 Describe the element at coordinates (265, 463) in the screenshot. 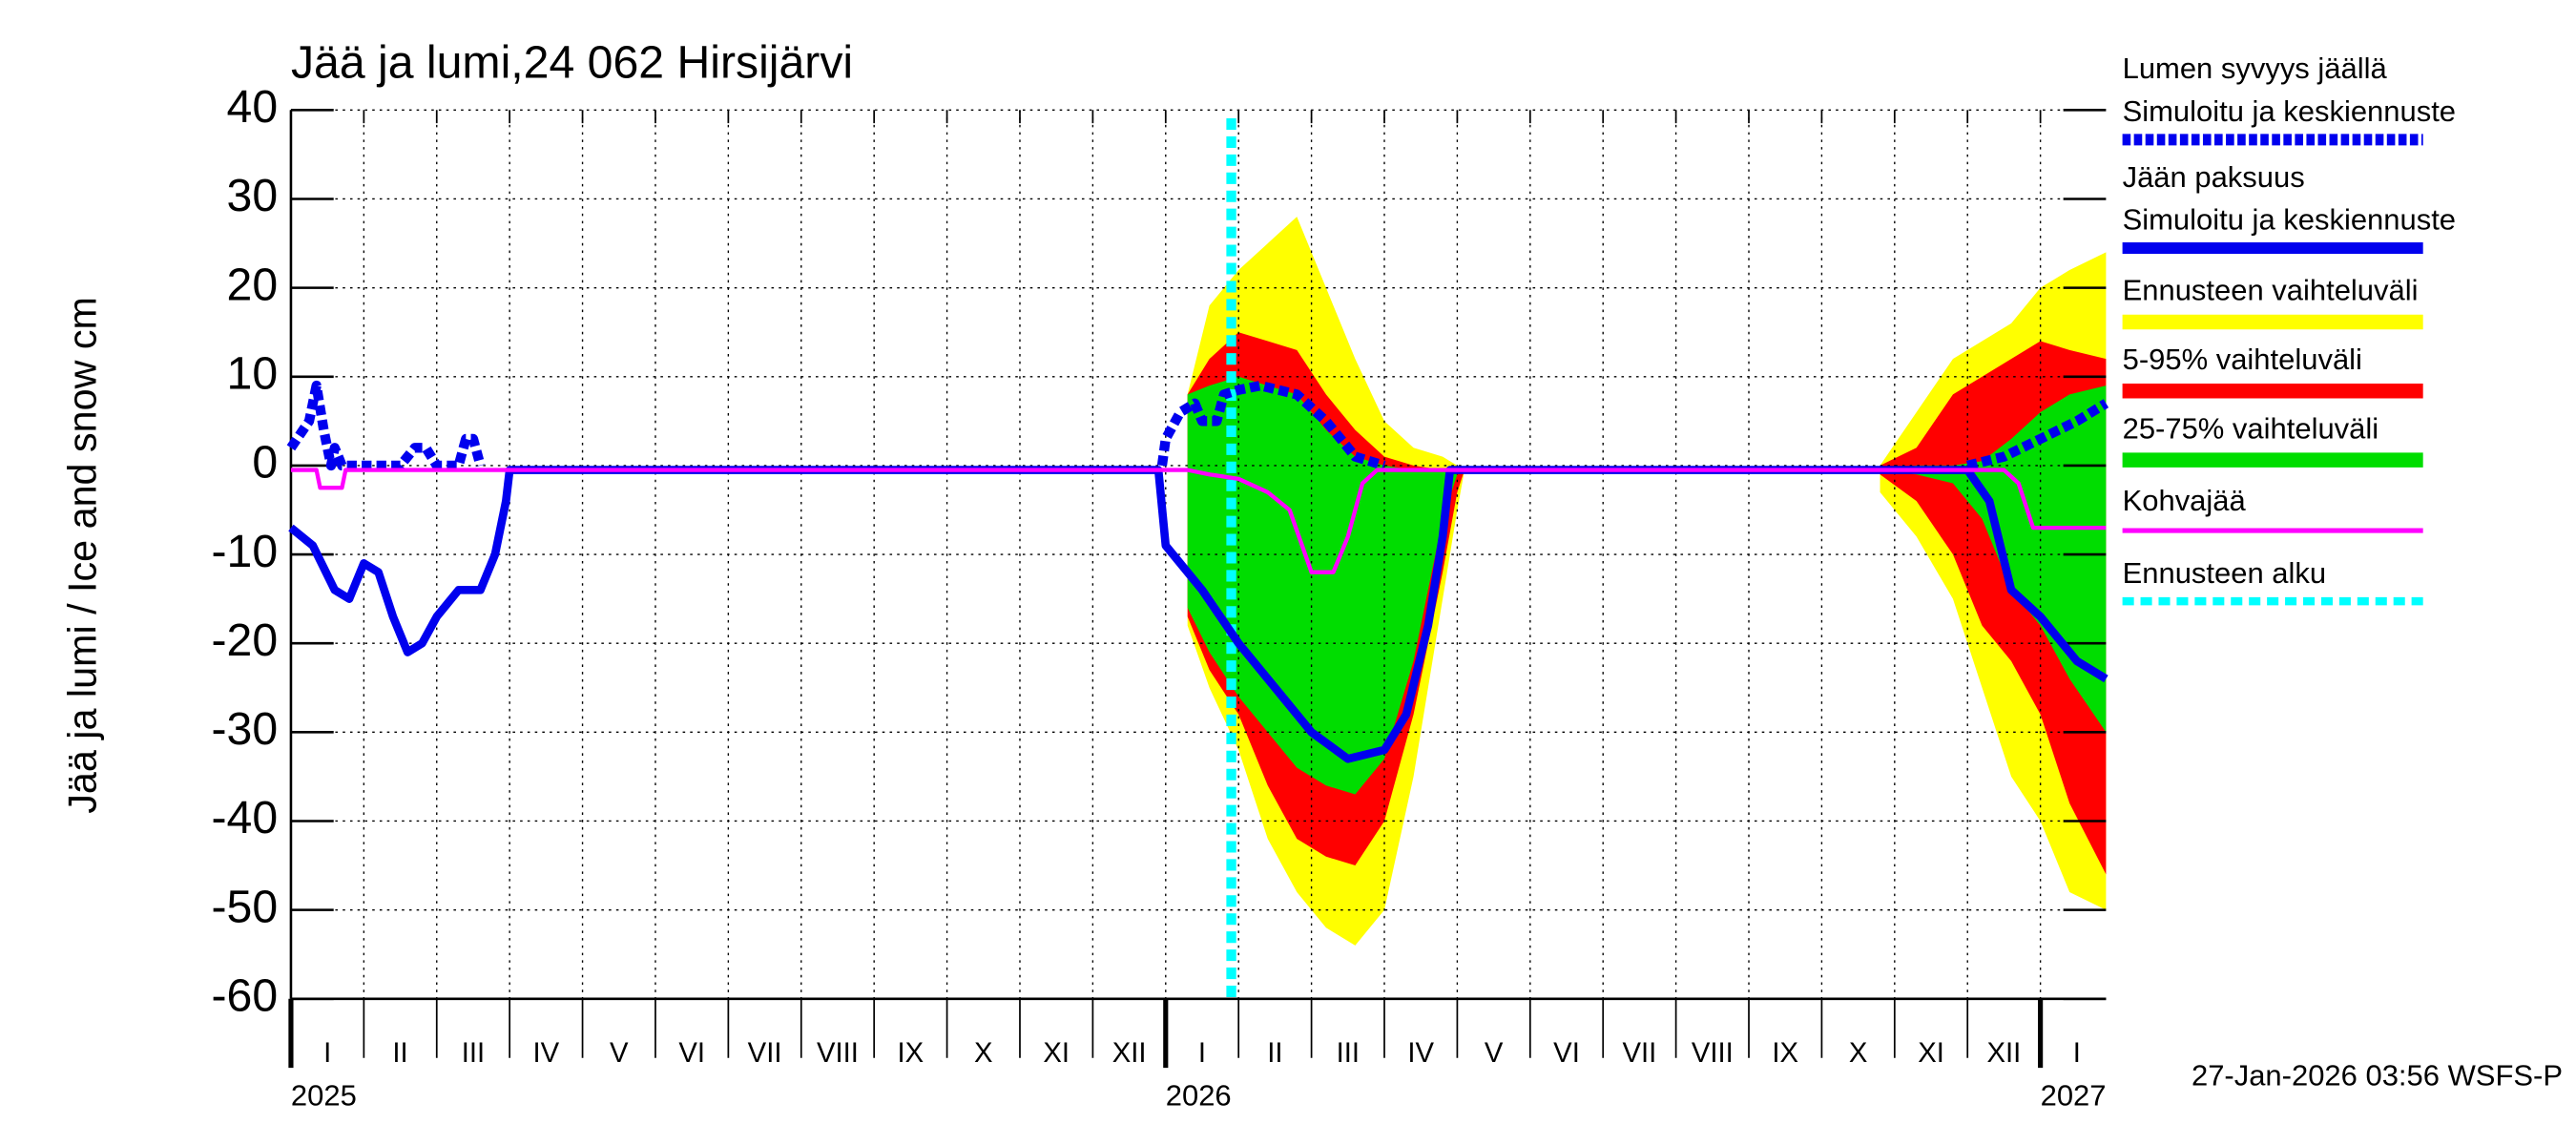

I see `y-tick-label: 0` at that location.